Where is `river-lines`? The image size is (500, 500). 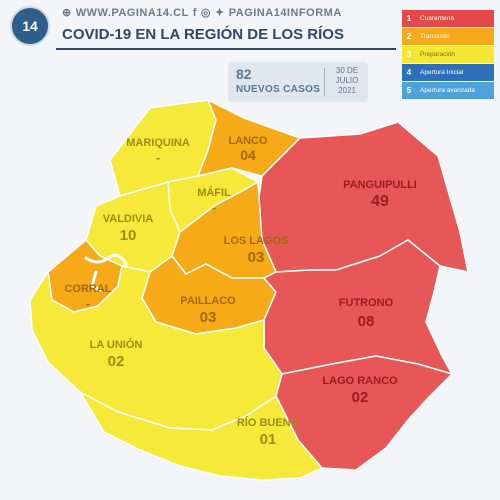
river-lines is located at coordinates (106, 272).